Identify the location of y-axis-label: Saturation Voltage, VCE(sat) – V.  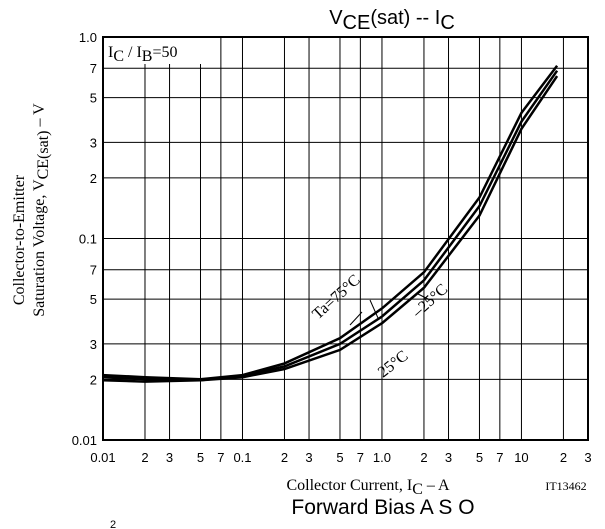
(41, 210).